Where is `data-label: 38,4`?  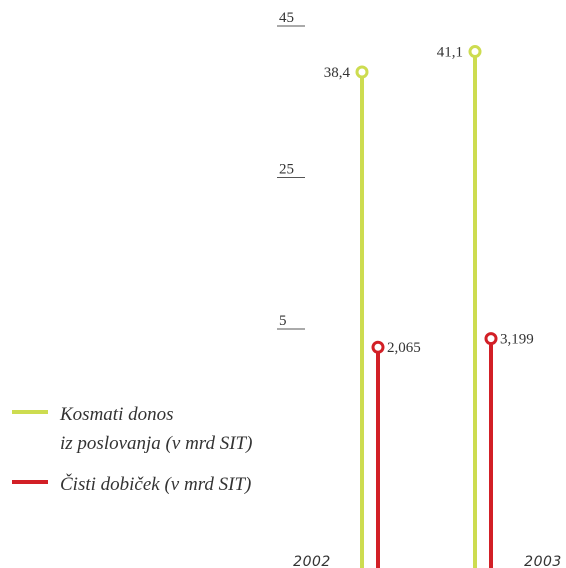
data-label: 38,4 is located at coordinates (337, 73).